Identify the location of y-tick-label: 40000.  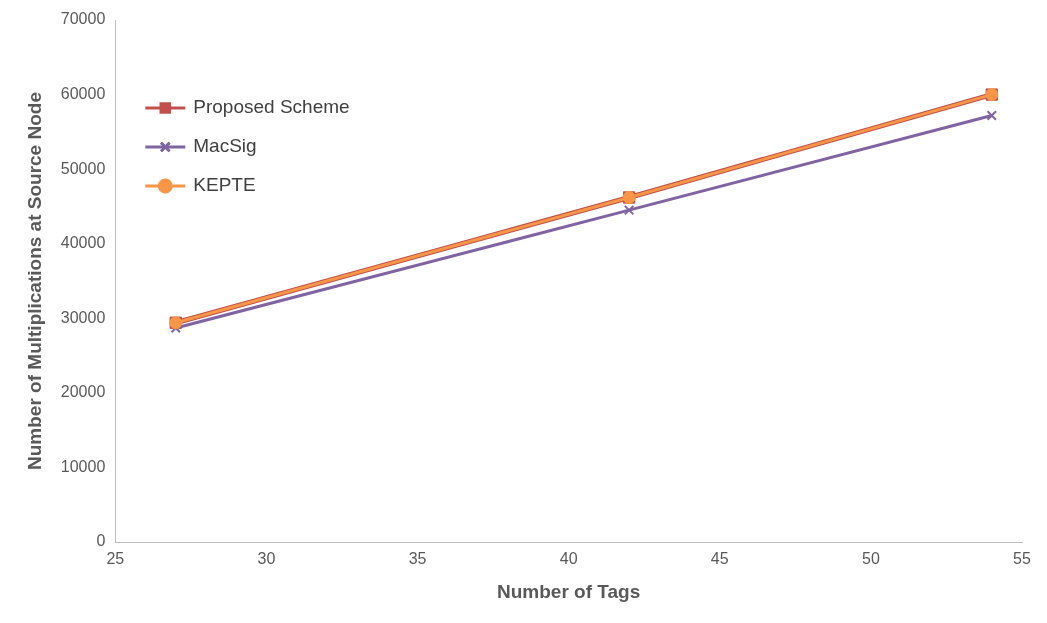
(83, 243).